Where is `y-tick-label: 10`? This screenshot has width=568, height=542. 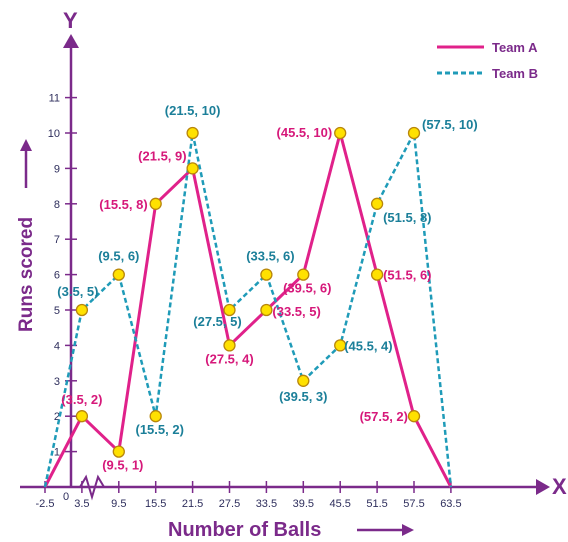
y-tick-label: 10 is located at coordinates (54, 134).